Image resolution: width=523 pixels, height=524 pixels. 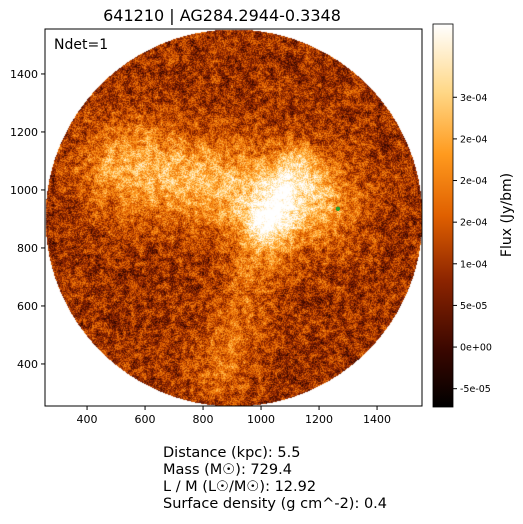 What do you see at coordinates (222, 15) in the screenshot?
I see `chart-title: 641210 | AG284.2944-0.3348` at bounding box center [222, 15].